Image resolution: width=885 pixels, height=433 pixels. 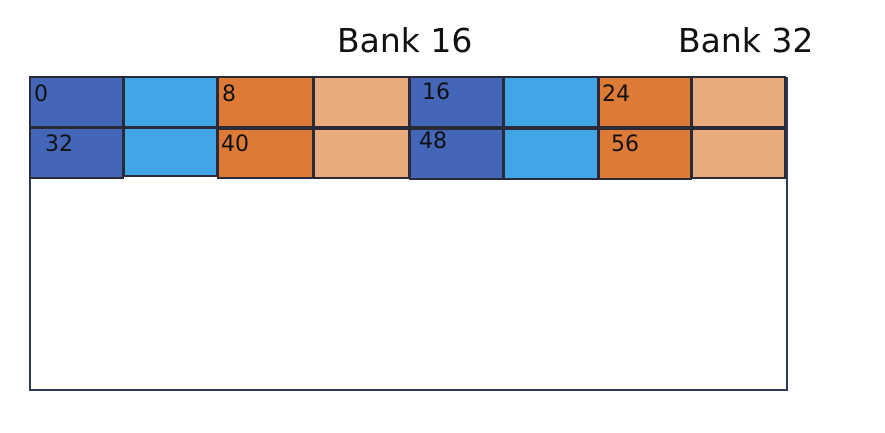 What do you see at coordinates (746, 40) in the screenshot?
I see `bank-32-label: Bank 32` at bounding box center [746, 40].